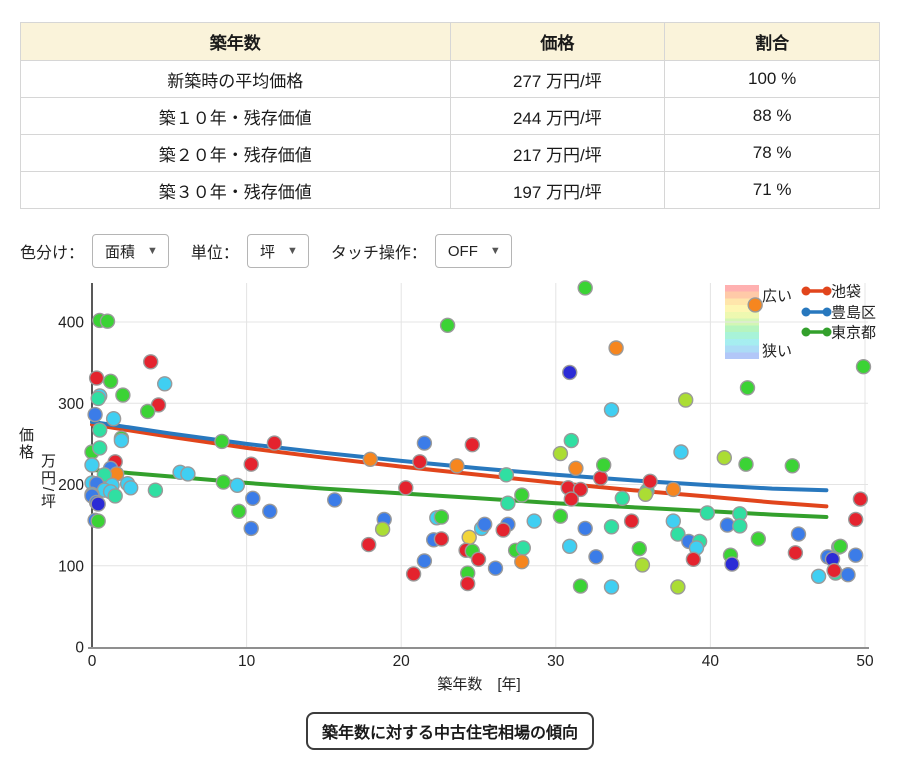  I want to click on touch-select: OFF ▼, so click(473, 251).